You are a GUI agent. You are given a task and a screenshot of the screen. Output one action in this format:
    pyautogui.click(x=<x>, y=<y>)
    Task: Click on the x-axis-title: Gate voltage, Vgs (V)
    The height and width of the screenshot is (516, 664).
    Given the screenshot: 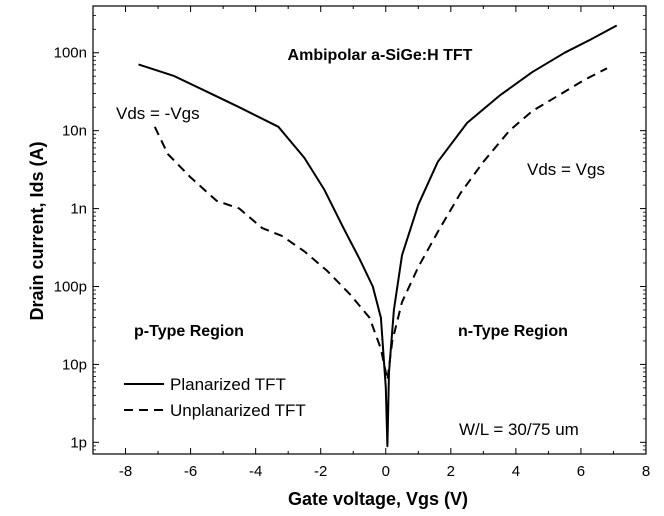 What is the action you would take?
    pyautogui.click(x=378, y=499)
    